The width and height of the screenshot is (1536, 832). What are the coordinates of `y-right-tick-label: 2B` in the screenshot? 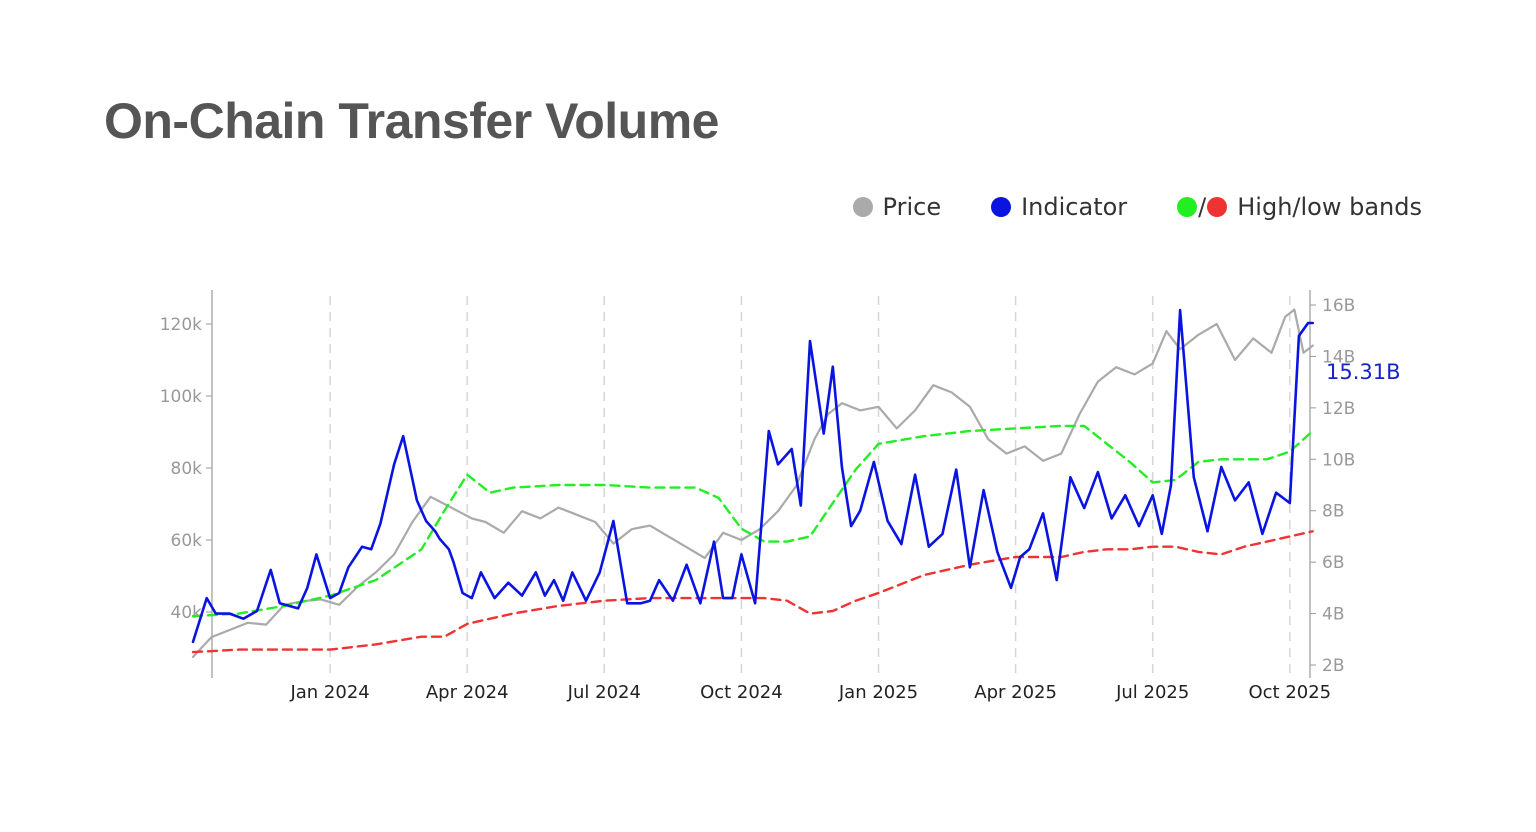 It's located at (1333, 666).